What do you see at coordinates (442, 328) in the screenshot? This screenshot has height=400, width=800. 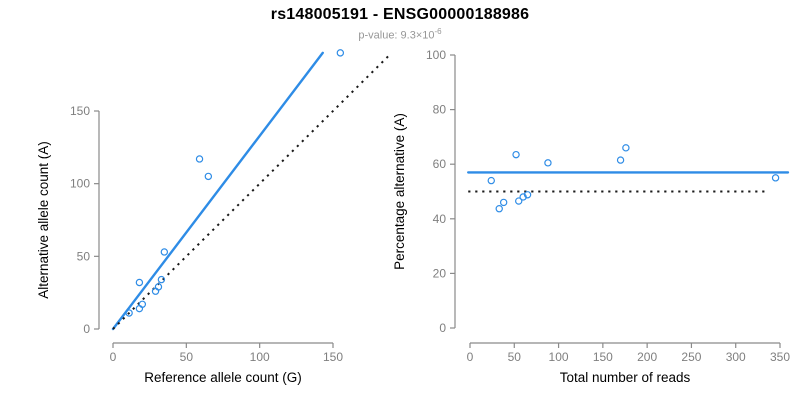 I see `right-y-tick-label: 0` at bounding box center [442, 328].